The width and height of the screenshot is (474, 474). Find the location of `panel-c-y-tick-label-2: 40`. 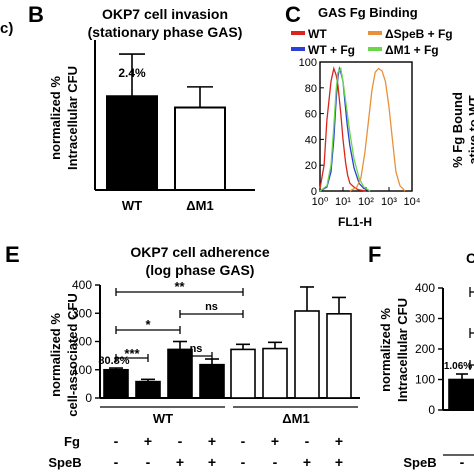

panel-c-y-tick-label-2: 40 is located at coordinates (311, 140).